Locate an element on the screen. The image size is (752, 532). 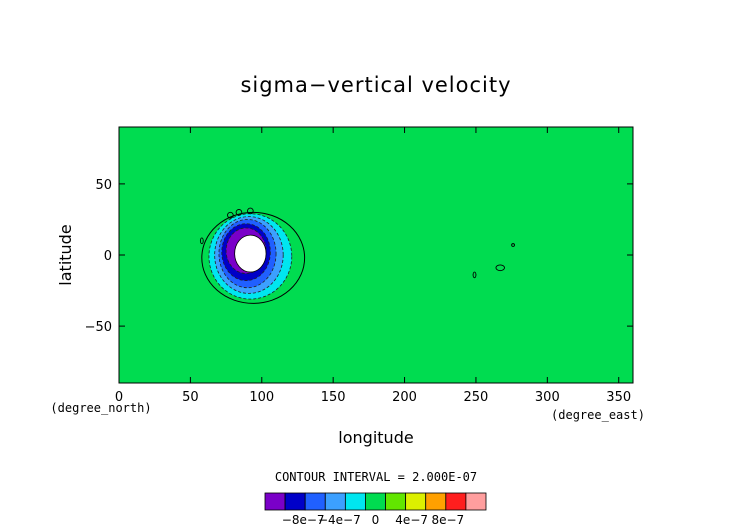
x-tick-label: 50 is located at coordinates (190, 397).